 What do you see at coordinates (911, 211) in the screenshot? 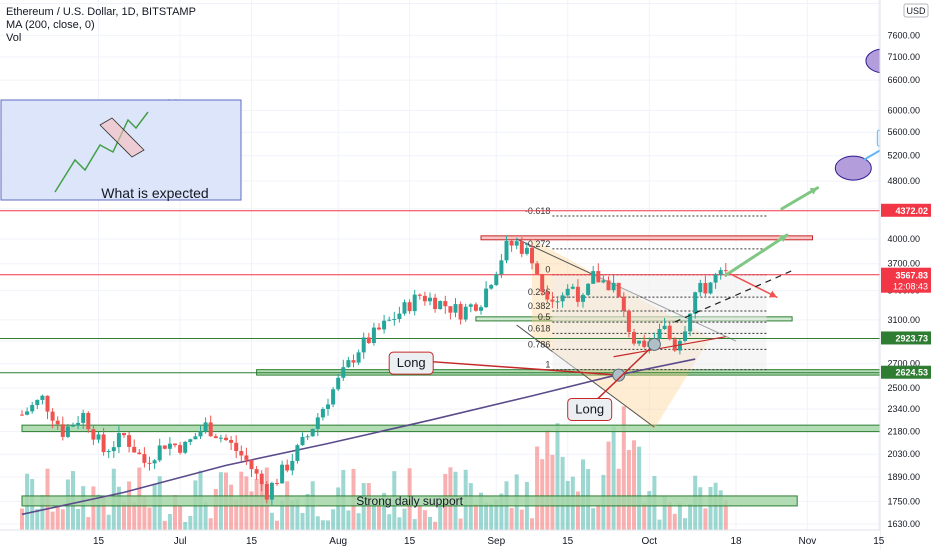
I see `price-badge-label: 4372.02` at bounding box center [911, 211].